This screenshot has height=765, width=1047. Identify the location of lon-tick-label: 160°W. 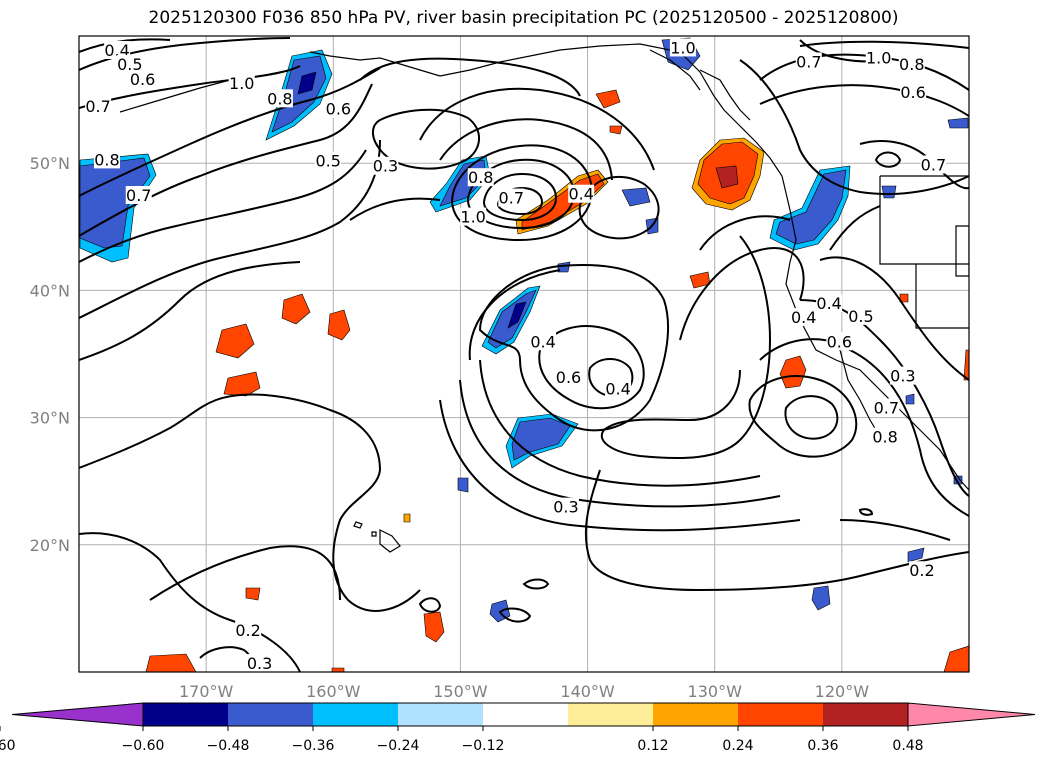
(333, 691).